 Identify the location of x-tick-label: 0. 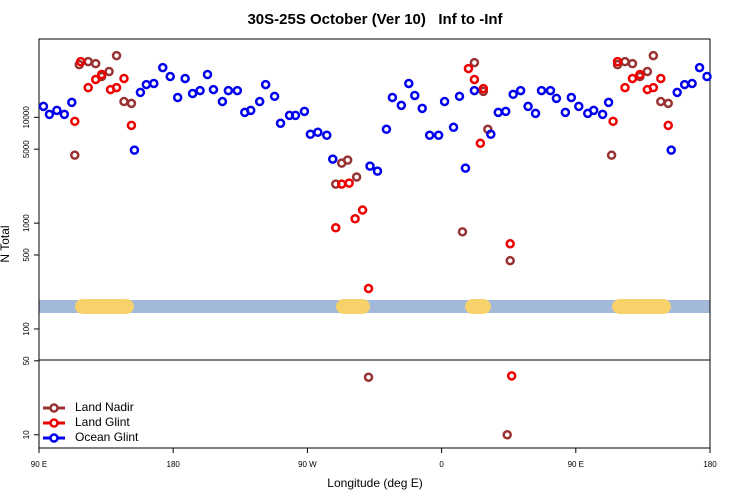
(441, 464).